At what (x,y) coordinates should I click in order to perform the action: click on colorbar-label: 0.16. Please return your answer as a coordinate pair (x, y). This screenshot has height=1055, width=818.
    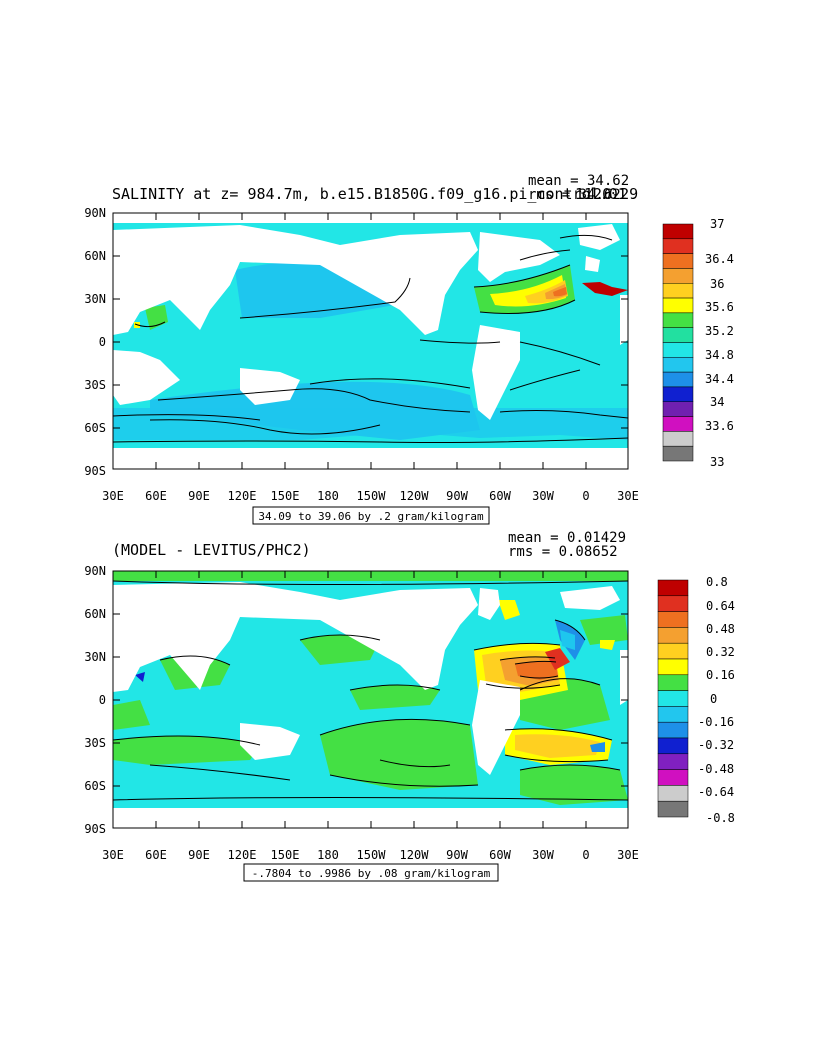
    Looking at the image, I should click on (720, 675).